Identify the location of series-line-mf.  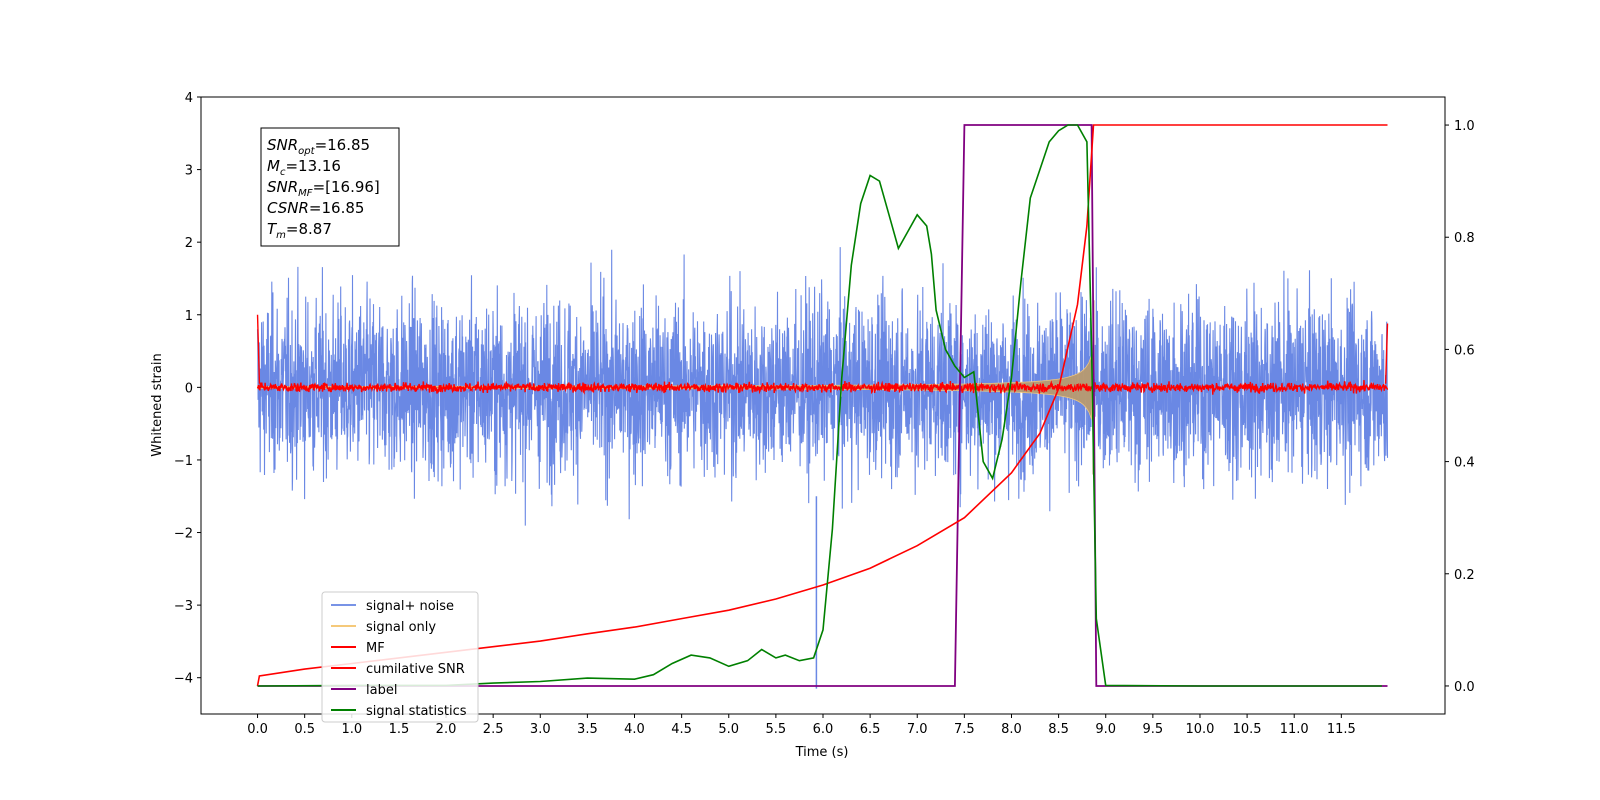
(822, 387).